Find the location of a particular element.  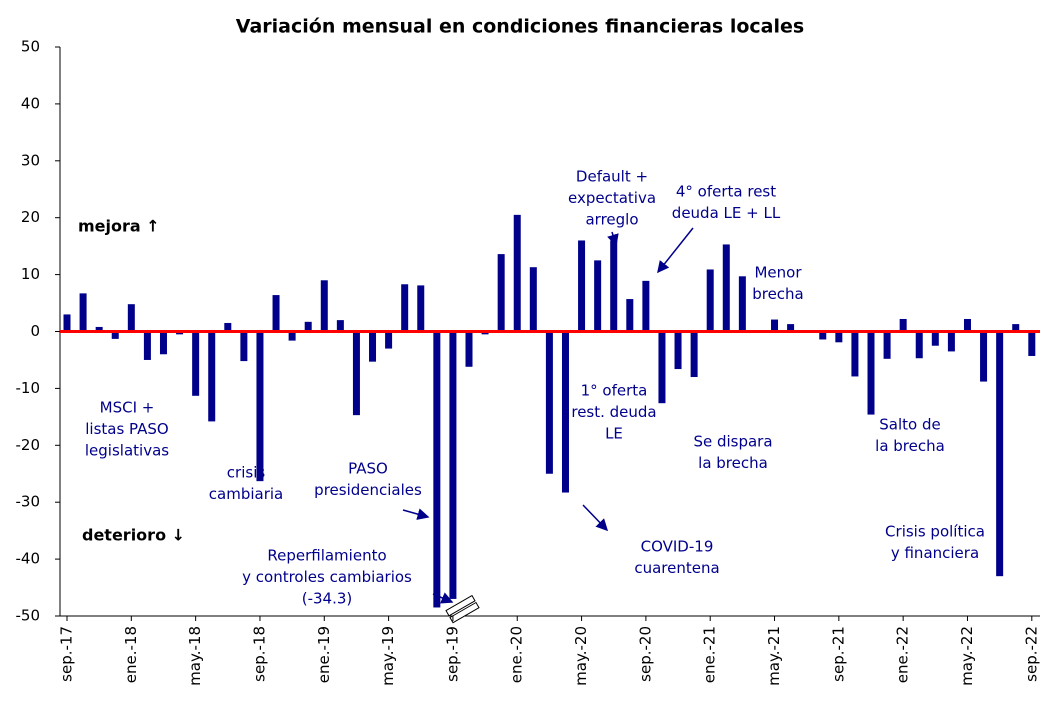

x-tick-label: may.-20 is located at coordinates (581, 656).